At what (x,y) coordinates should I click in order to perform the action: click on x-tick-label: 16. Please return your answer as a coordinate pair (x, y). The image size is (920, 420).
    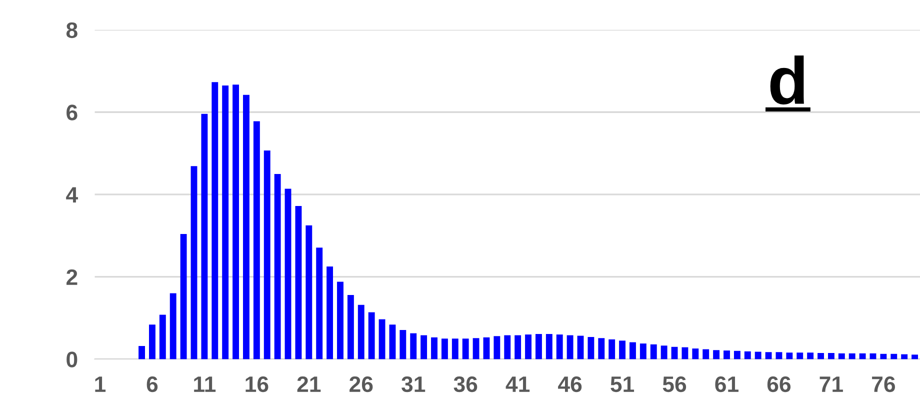
    Looking at the image, I should click on (257, 384).